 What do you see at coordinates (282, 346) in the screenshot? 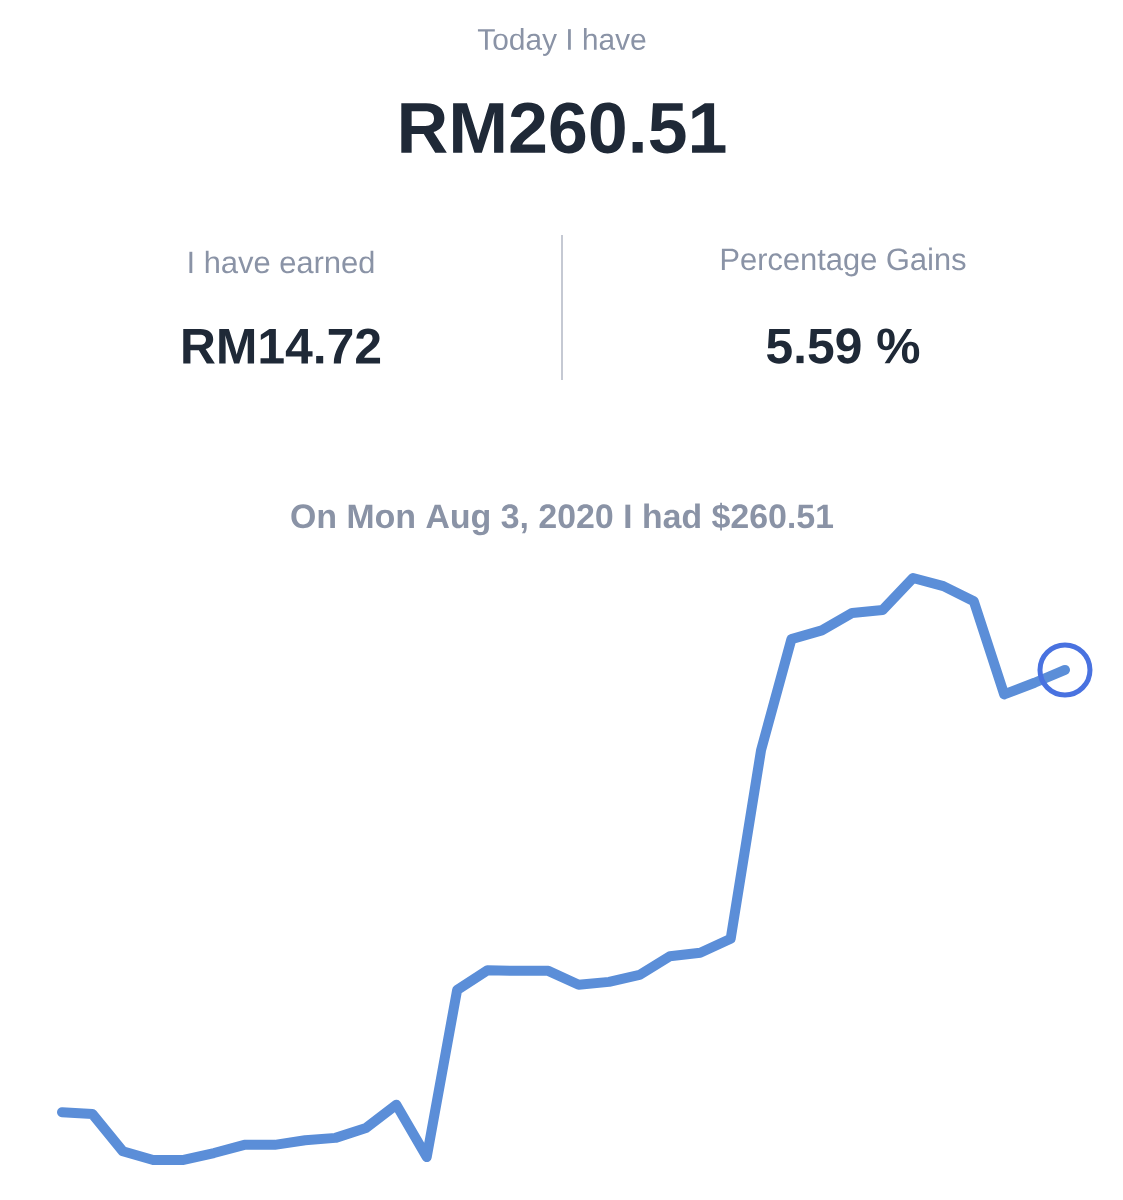
I see `text: RM14.72` at bounding box center [282, 346].